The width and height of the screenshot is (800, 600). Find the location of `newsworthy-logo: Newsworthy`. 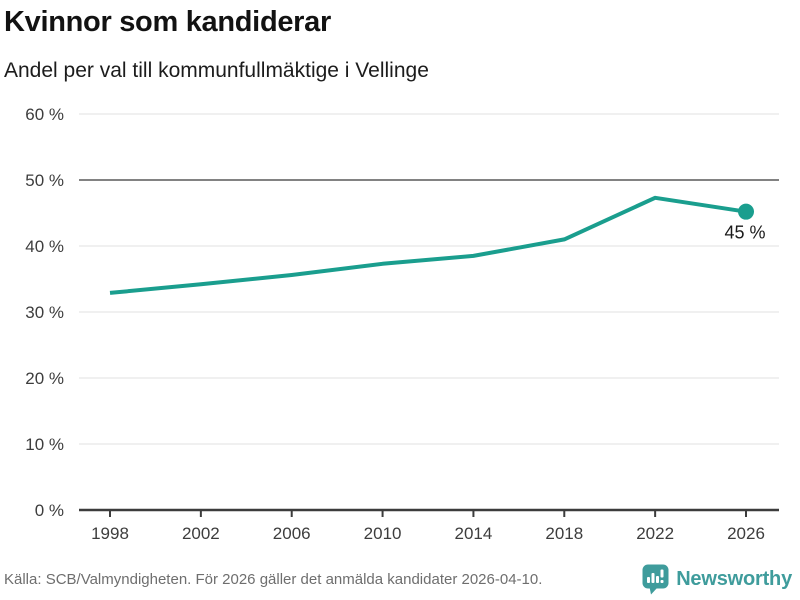

newsworthy-logo: Newsworthy is located at coordinates (717, 579).